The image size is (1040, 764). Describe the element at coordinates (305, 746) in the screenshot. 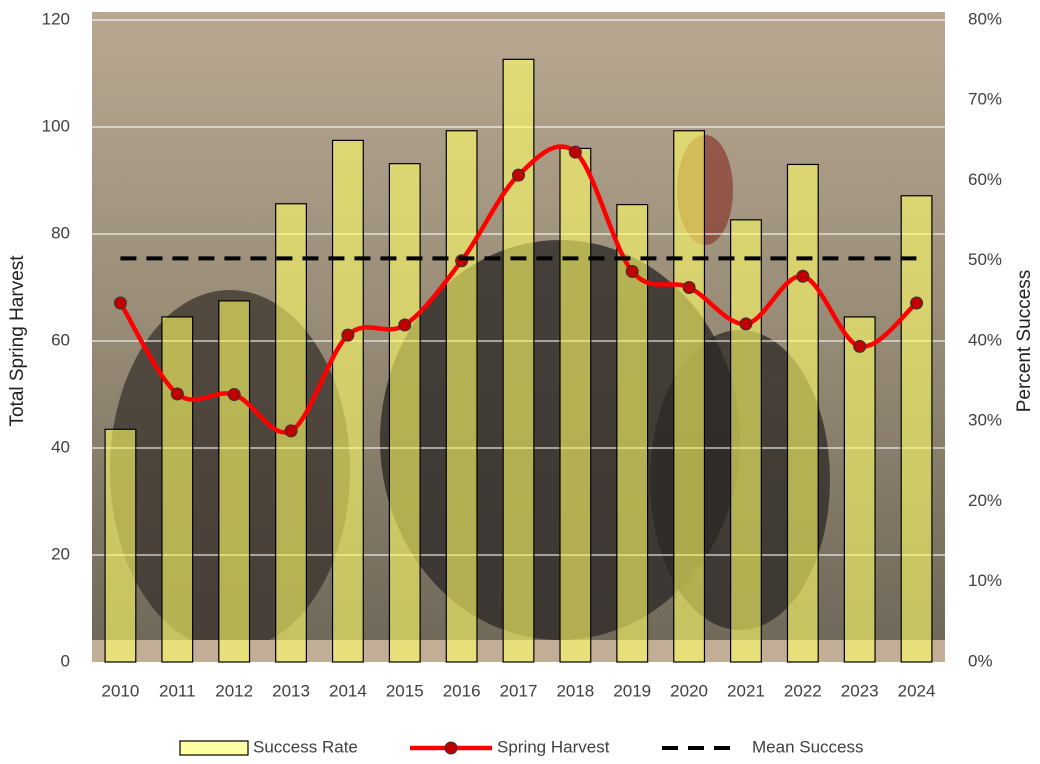

I see `legend-label: Success Rate` at that location.